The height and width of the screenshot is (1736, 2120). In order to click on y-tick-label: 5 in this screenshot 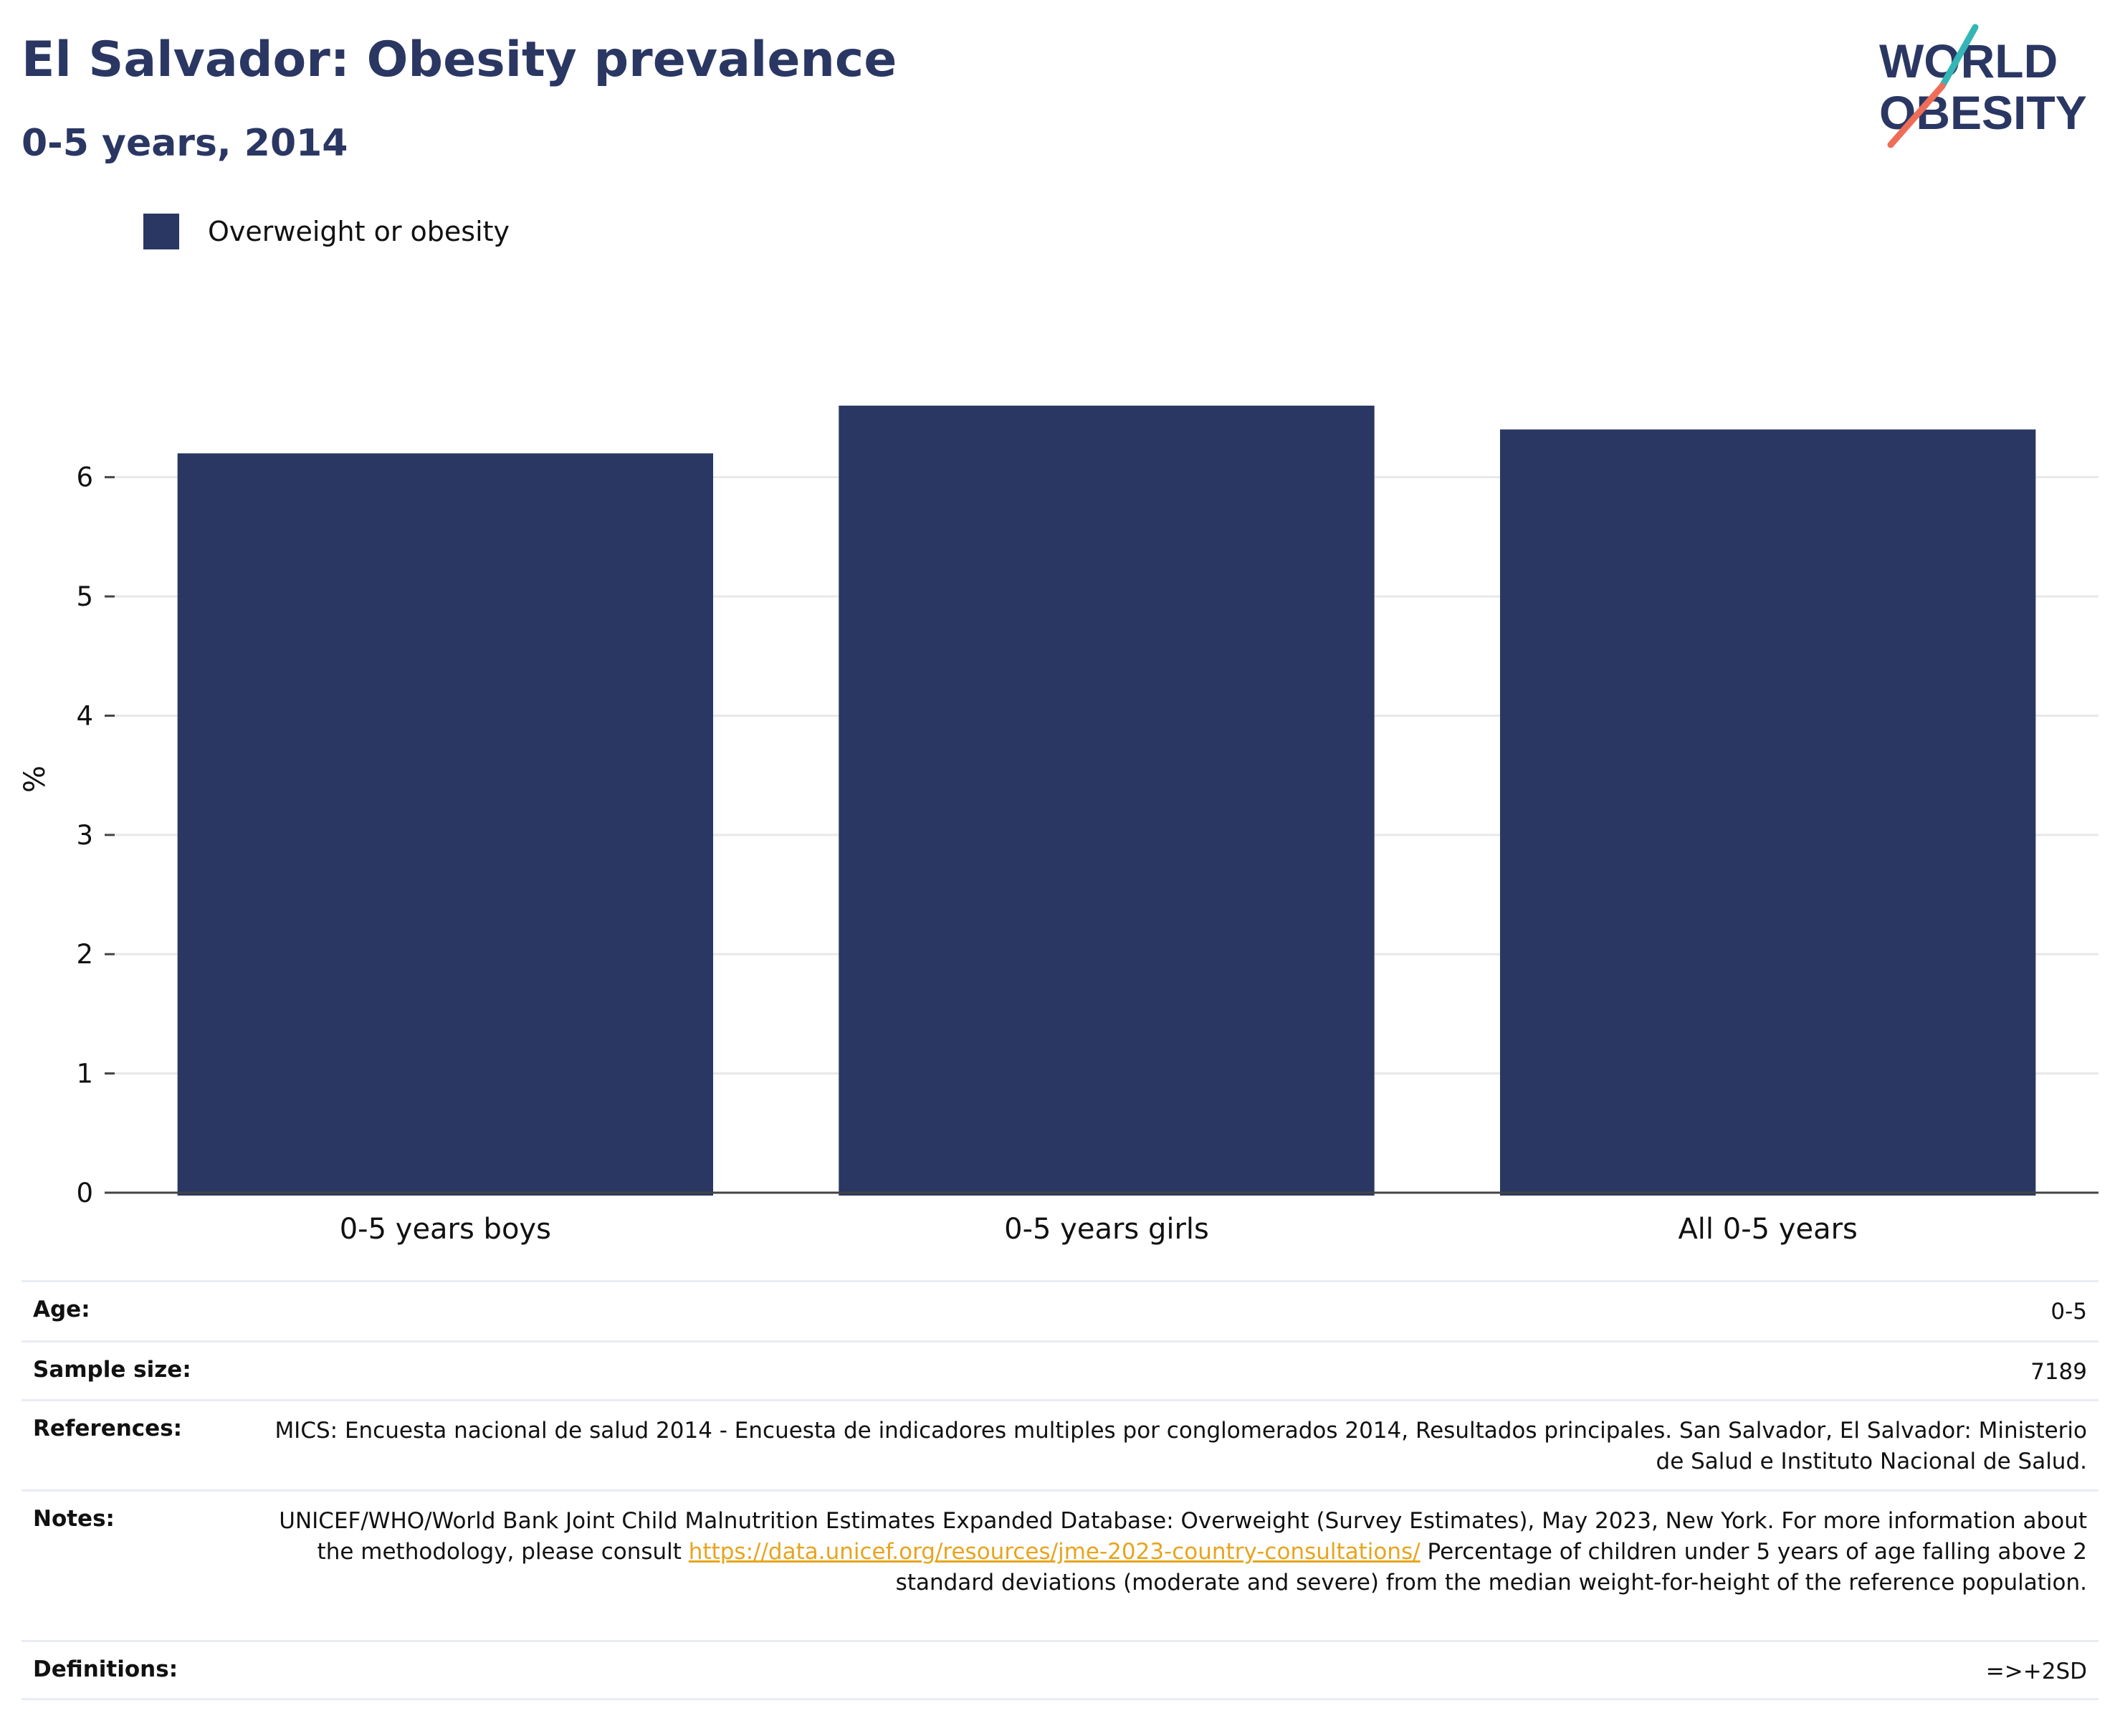, I will do `click(85, 596)`.